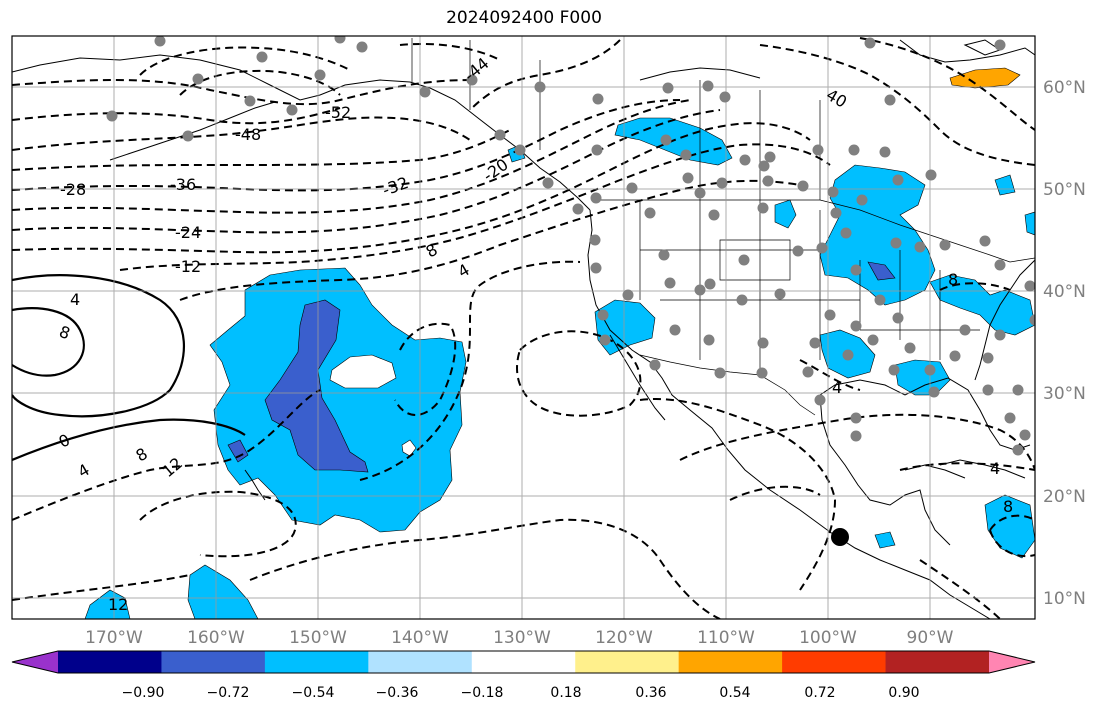 The height and width of the screenshot is (712, 1105). I want to click on coast-hudson, so click(967, 51).